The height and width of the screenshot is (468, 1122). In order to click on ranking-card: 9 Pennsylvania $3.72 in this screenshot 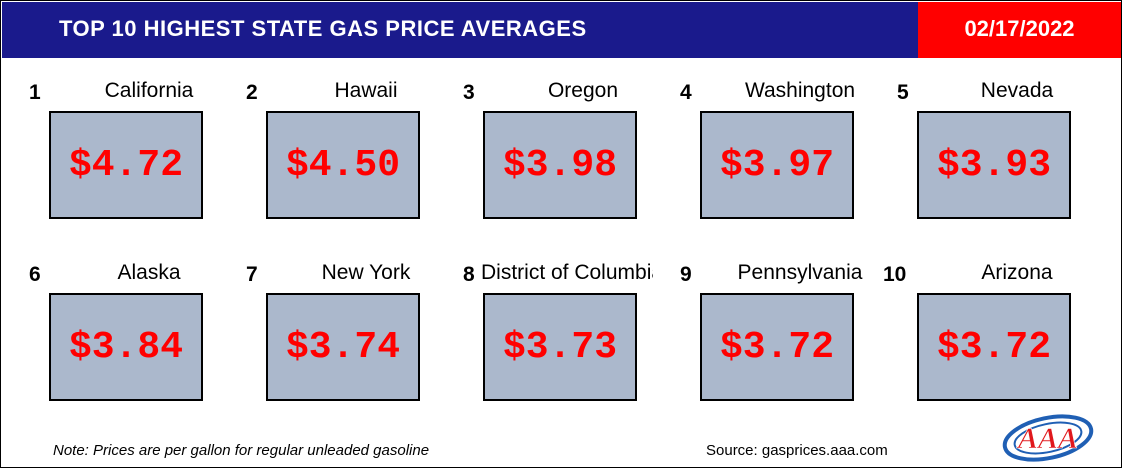, I will do `click(788, 347)`.